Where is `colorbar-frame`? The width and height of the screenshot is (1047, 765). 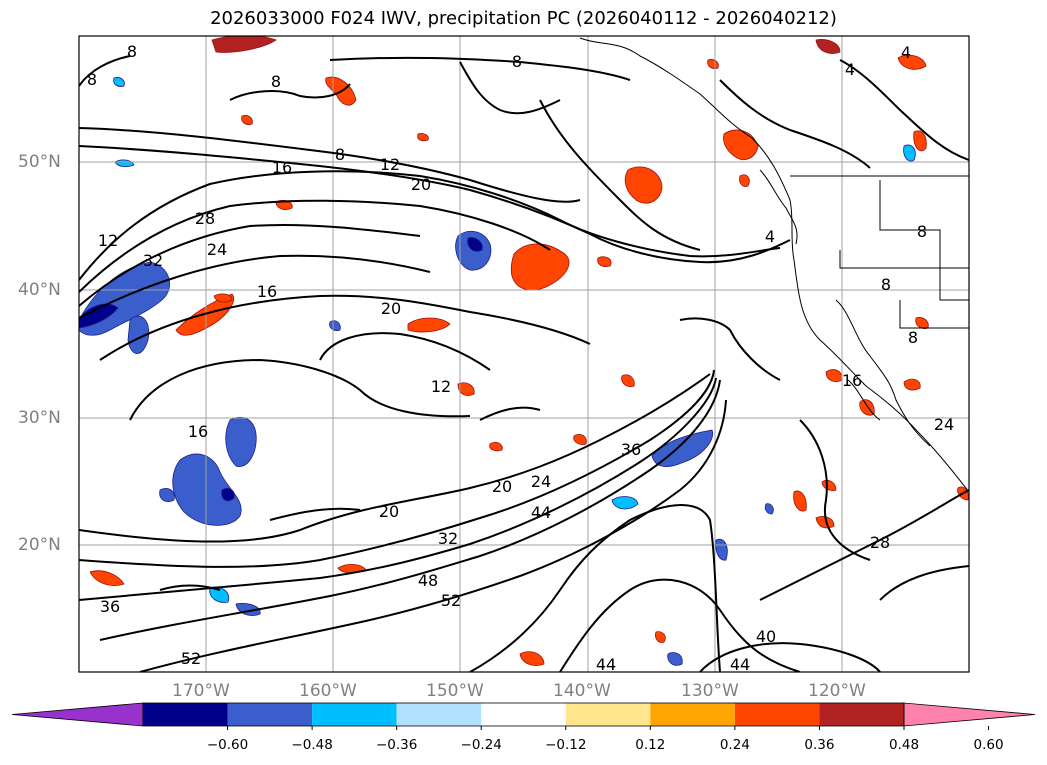 colorbar-frame is located at coordinates (523, 714).